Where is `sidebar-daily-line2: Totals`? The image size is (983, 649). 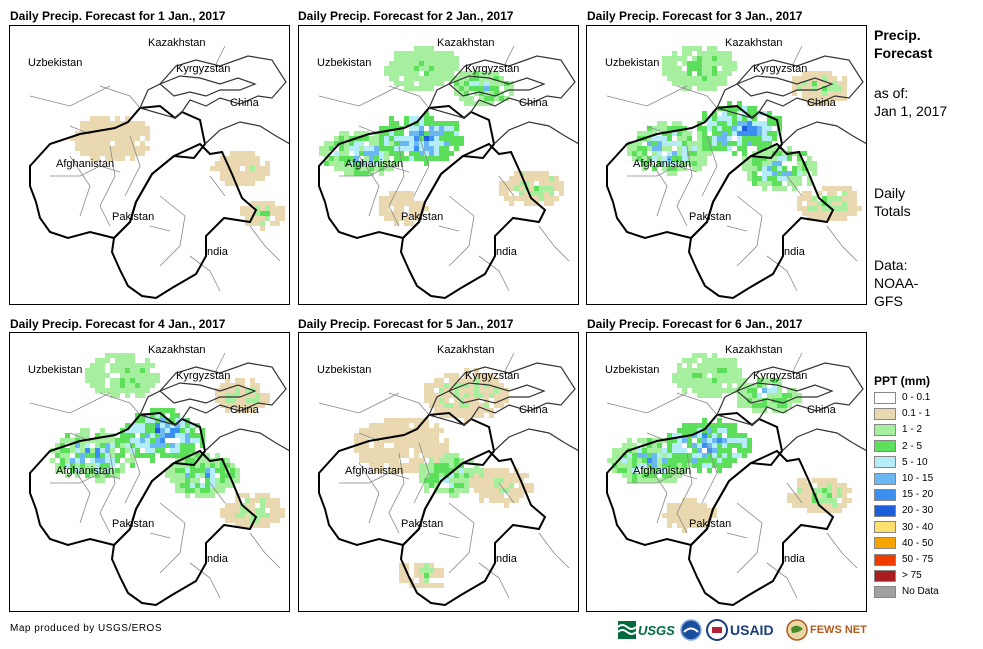 sidebar-daily-line2: Totals is located at coordinates (892, 211).